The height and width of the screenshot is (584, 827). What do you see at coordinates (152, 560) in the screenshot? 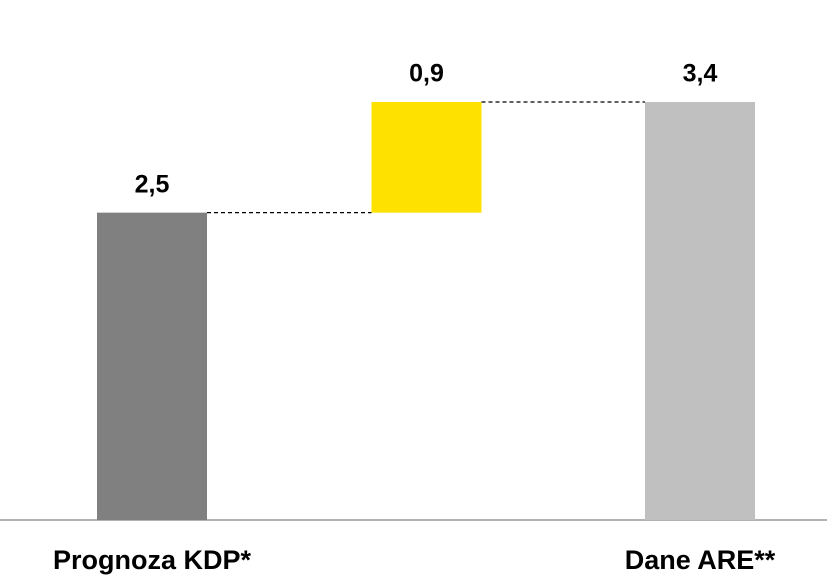
I see `category-label: Prognoza KDP*` at bounding box center [152, 560].